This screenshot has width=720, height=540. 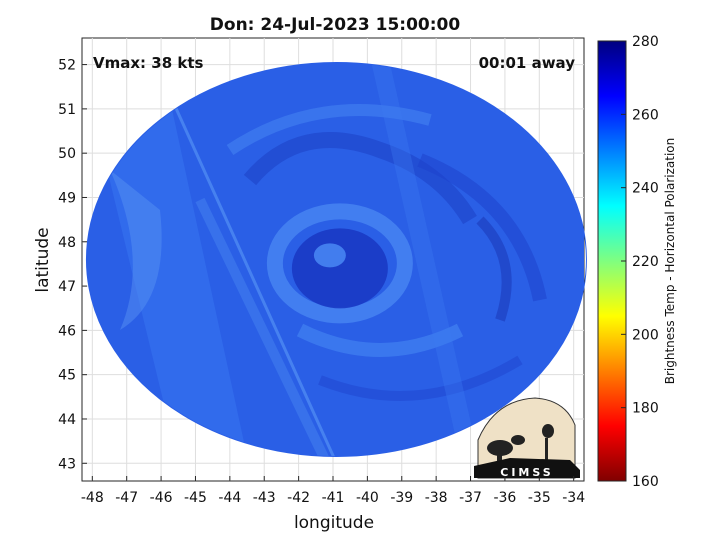 I want to click on y-tick-label: 50, so click(x=67, y=154).